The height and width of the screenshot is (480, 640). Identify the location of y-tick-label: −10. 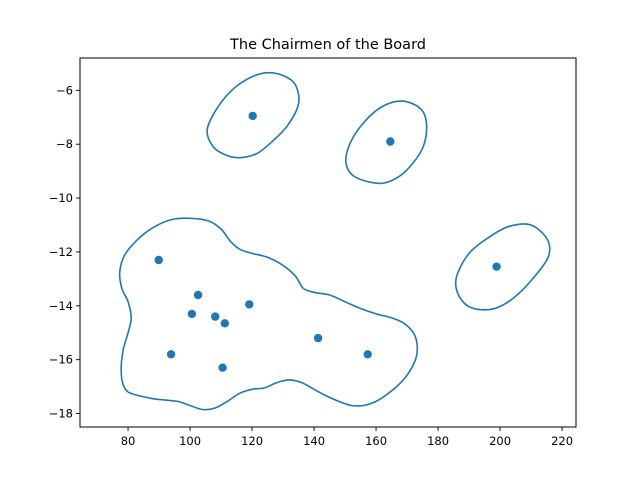
(61, 198).